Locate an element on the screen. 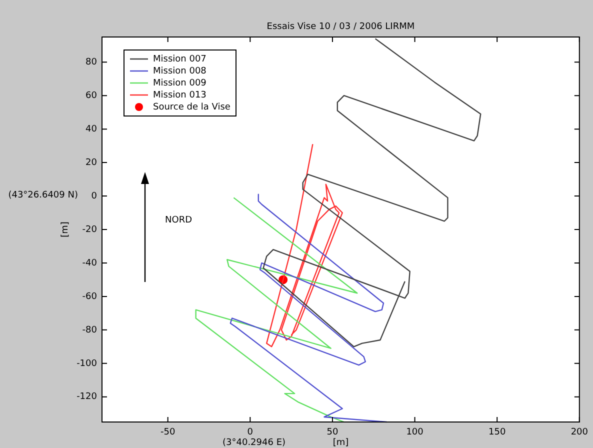 This screenshot has width=593, height=448. x-tick-label: 50 is located at coordinates (332, 433).